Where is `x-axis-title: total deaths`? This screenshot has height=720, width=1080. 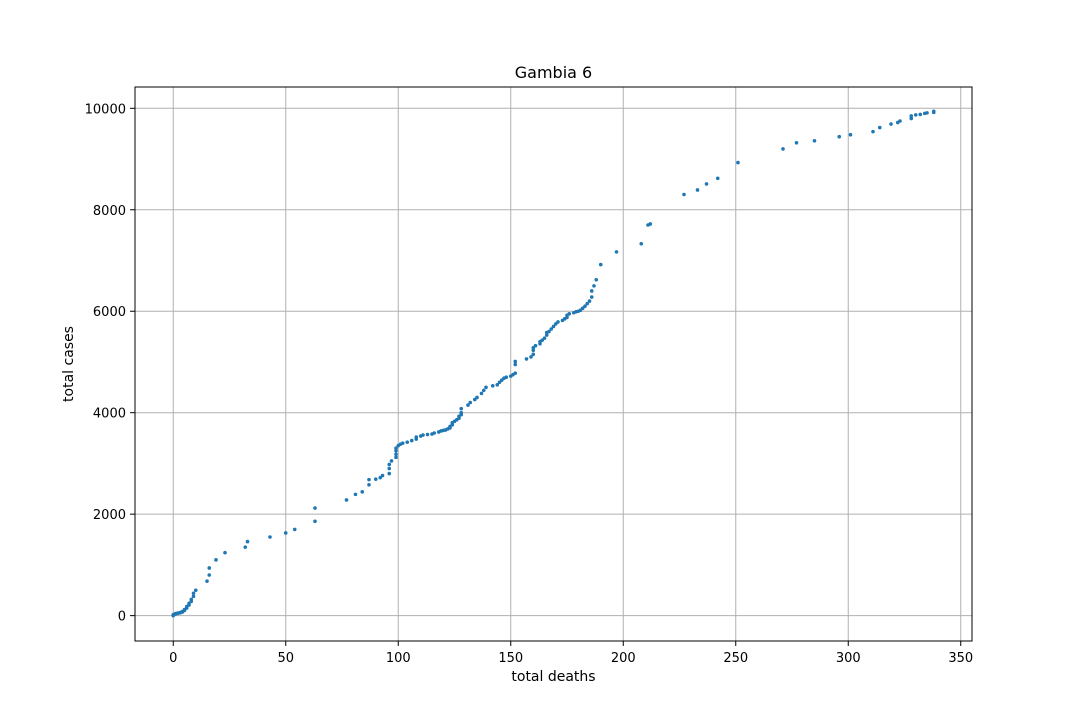 x-axis-title: total deaths is located at coordinates (553, 677).